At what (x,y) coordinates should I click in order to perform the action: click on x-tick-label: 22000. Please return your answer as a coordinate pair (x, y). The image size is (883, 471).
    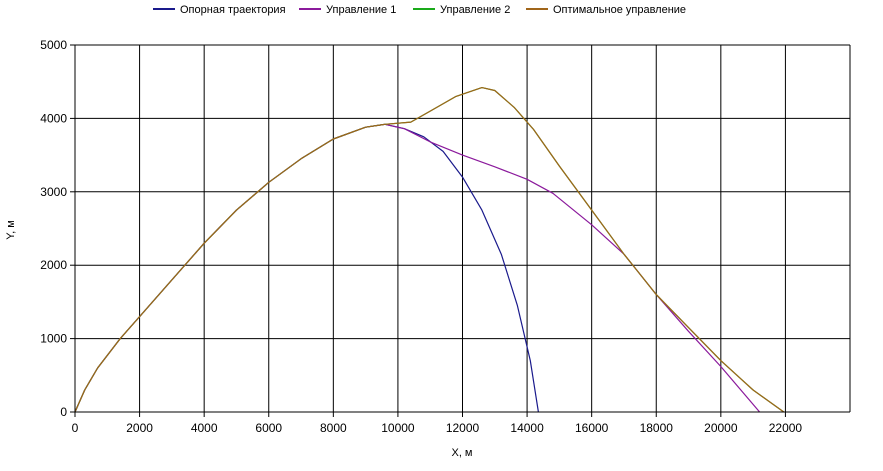
    Looking at the image, I should click on (786, 428).